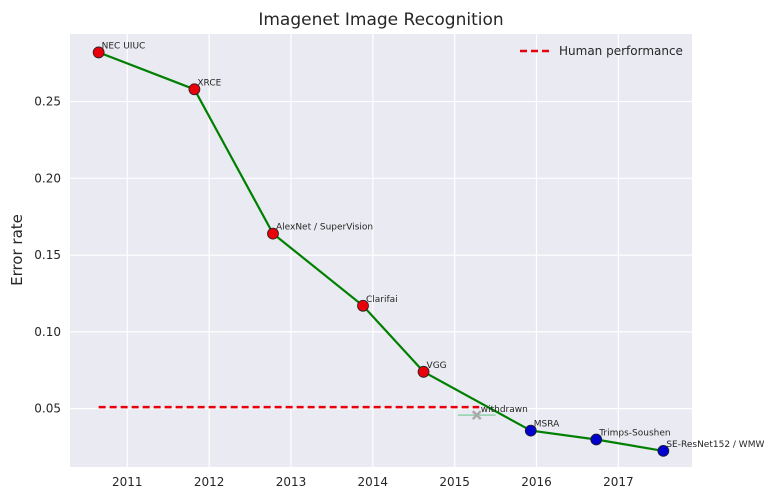  Describe the element at coordinates (454, 482) in the screenshot. I see `x-tick-label: 2015` at that location.